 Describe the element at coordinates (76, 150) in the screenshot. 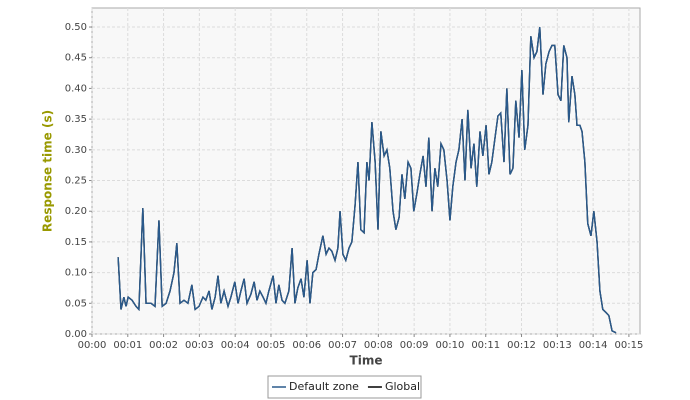

I see `y-tick-label: 0.30` at that location.